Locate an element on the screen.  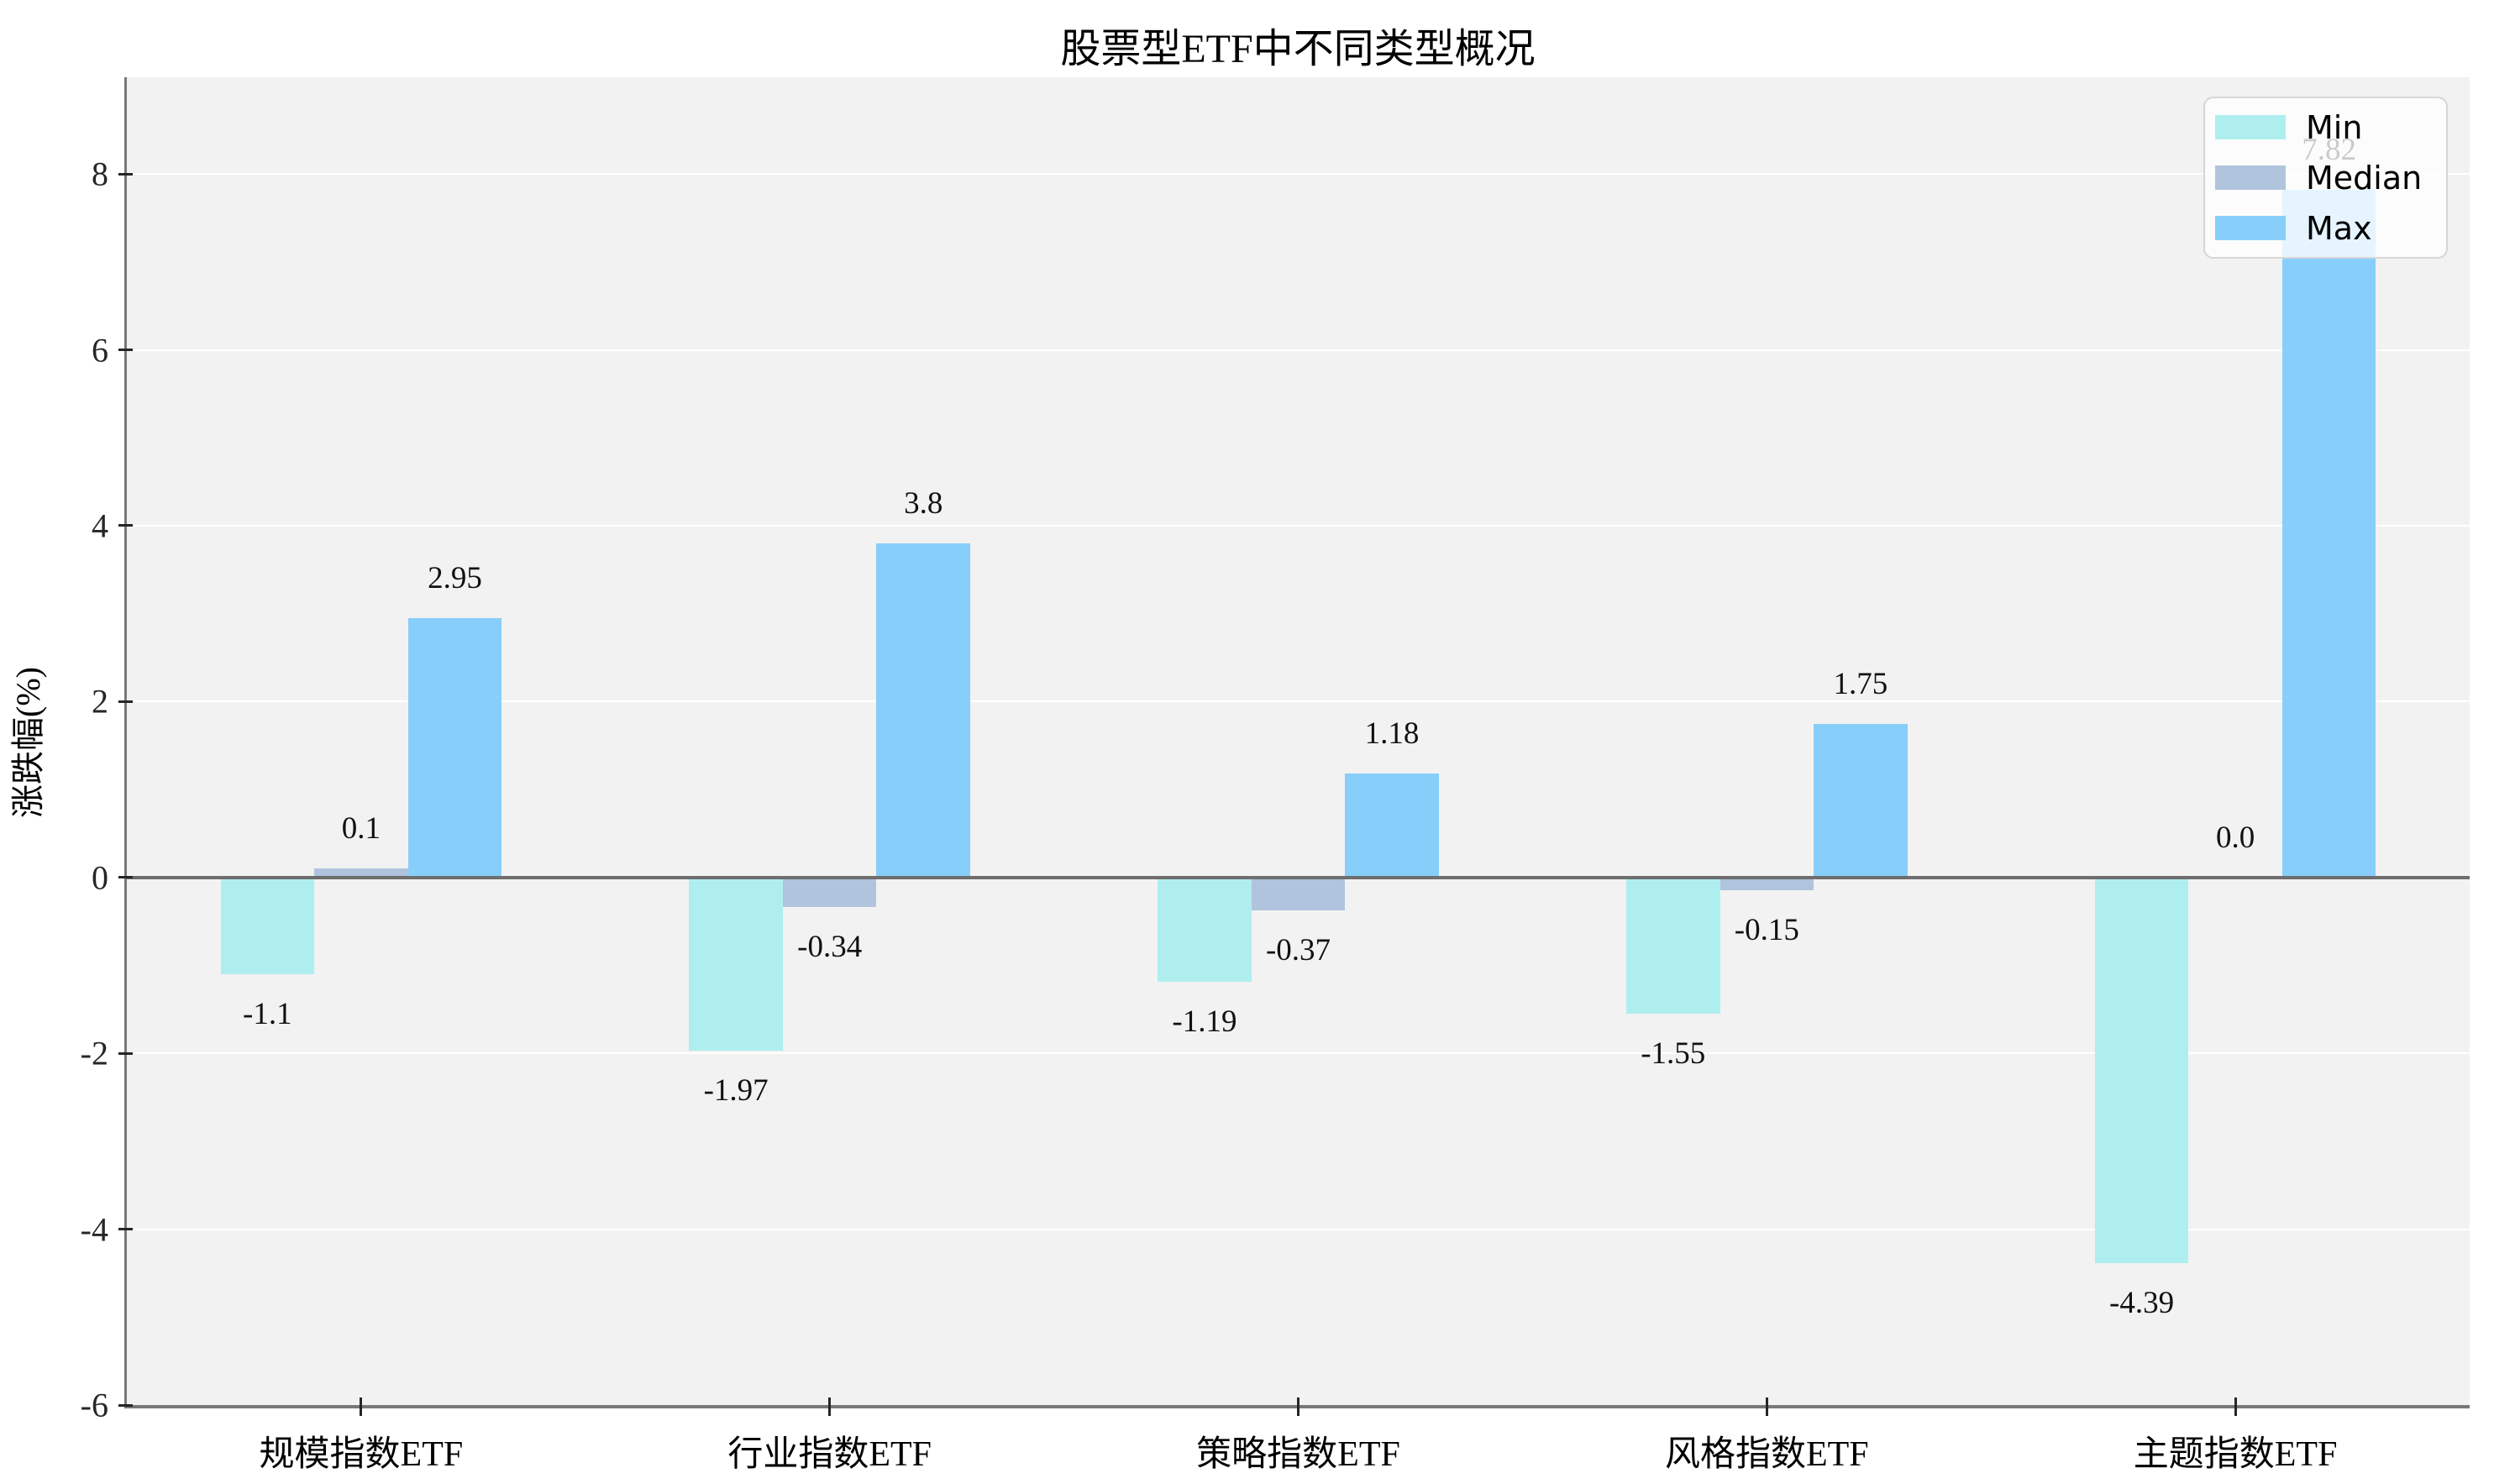
legend-swatch-min-icon is located at coordinates (2250, 127).